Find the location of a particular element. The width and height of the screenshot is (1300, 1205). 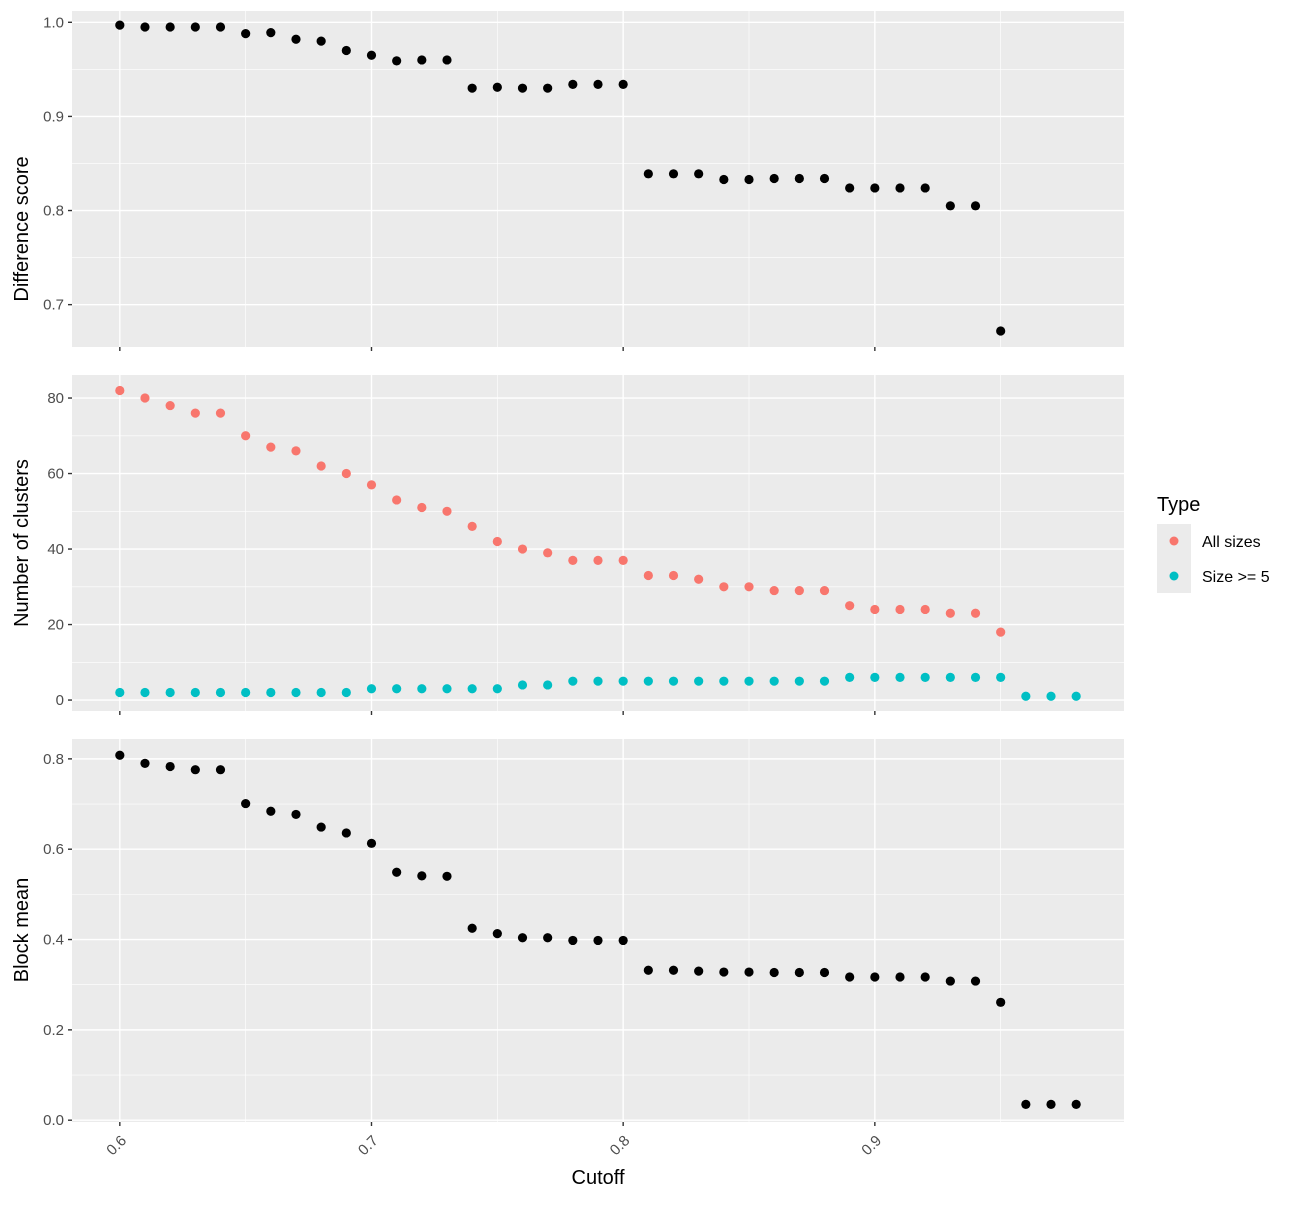

legend-title: Type is located at coordinates (1178, 505).